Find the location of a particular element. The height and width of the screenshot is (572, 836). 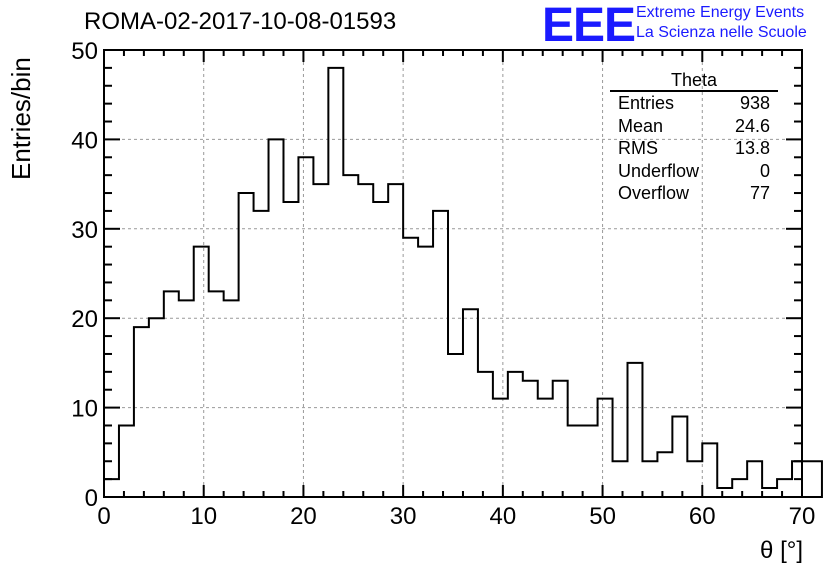

y-tick-label: 40 is located at coordinates (84, 140).